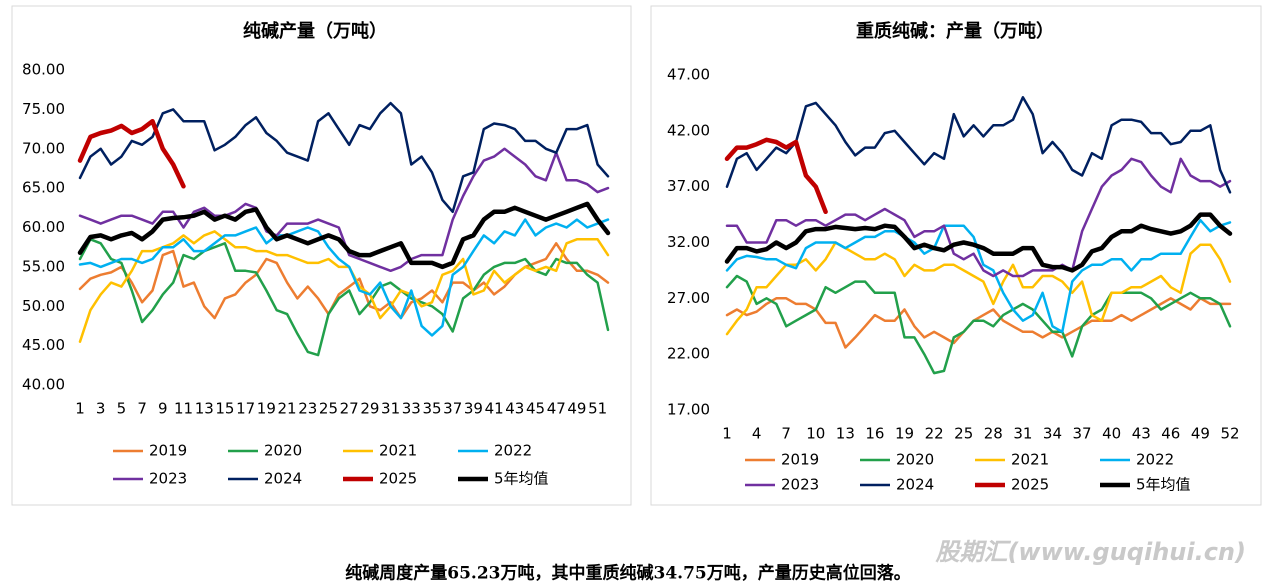  Describe the element at coordinates (43, 70) in the screenshot. I see `y-tick-label: 80.00` at that location.